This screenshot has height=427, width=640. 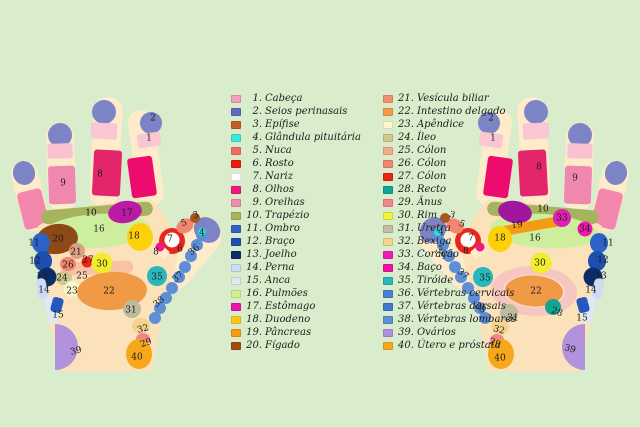 I want to click on right-hand-label-13: 13, so click(x=601, y=277).